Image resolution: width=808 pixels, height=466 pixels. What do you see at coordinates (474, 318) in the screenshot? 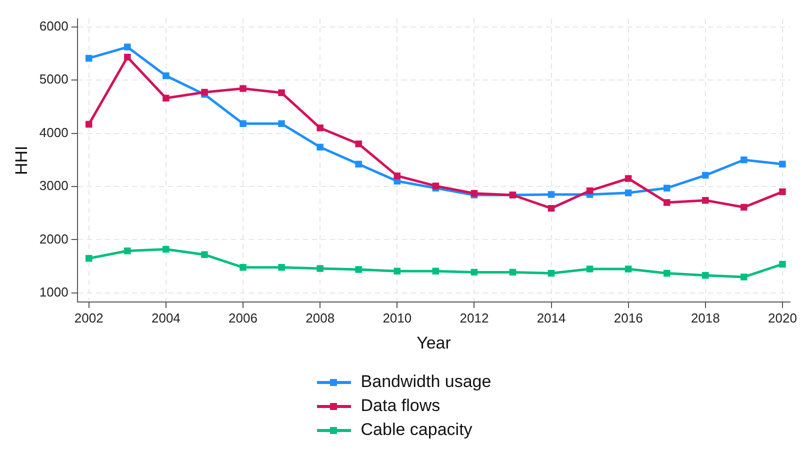
I see `x-tick-label: 2012` at bounding box center [474, 318].